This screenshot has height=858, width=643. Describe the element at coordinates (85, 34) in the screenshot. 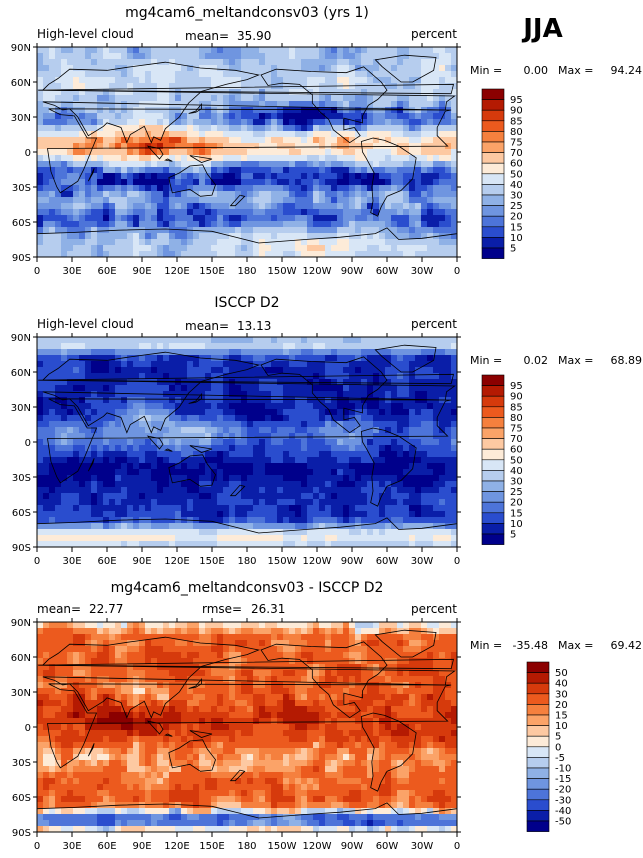

I see `field-label: High-level cloud` at that location.